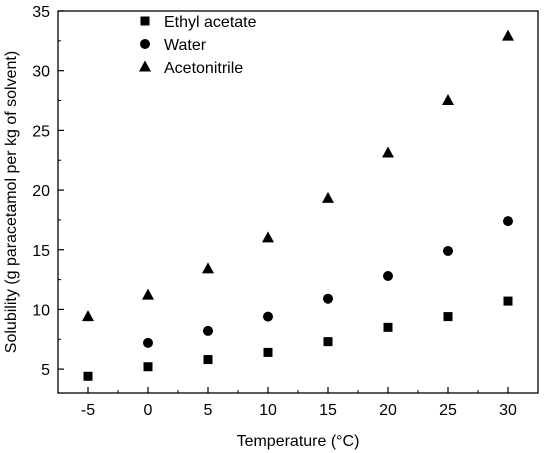 The image size is (550, 453). Describe the element at coordinates (41, 191) in the screenshot. I see `y-tick-label: 20` at that location.